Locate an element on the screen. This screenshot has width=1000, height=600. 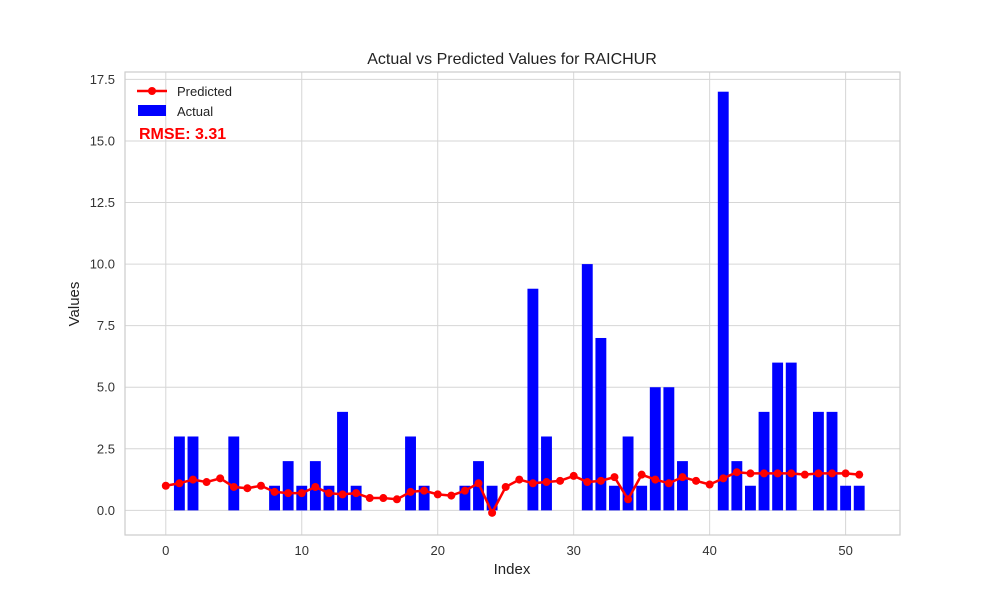
x-tick-label: 0 is located at coordinates (165, 550).